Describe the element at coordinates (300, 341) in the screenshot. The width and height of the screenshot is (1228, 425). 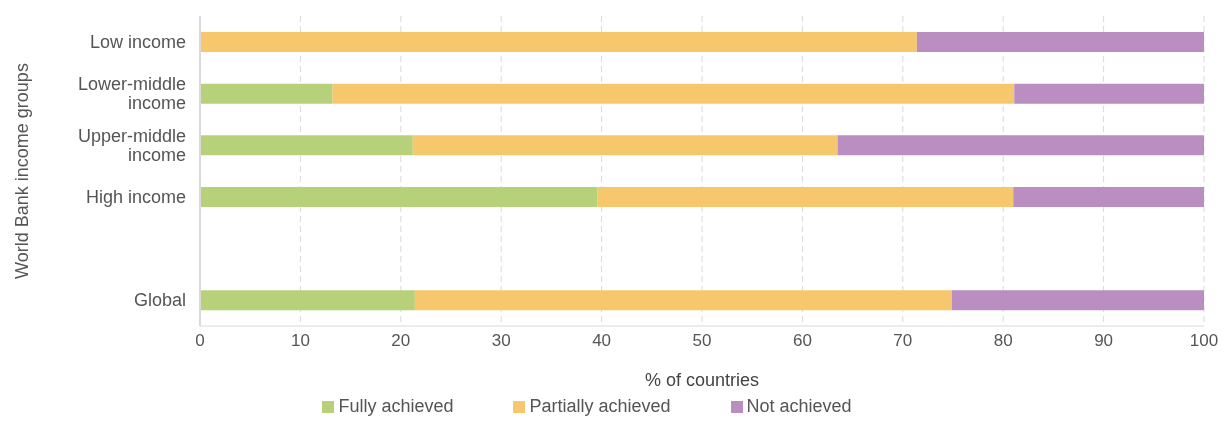
I see `x-tick-label: 10` at that location.